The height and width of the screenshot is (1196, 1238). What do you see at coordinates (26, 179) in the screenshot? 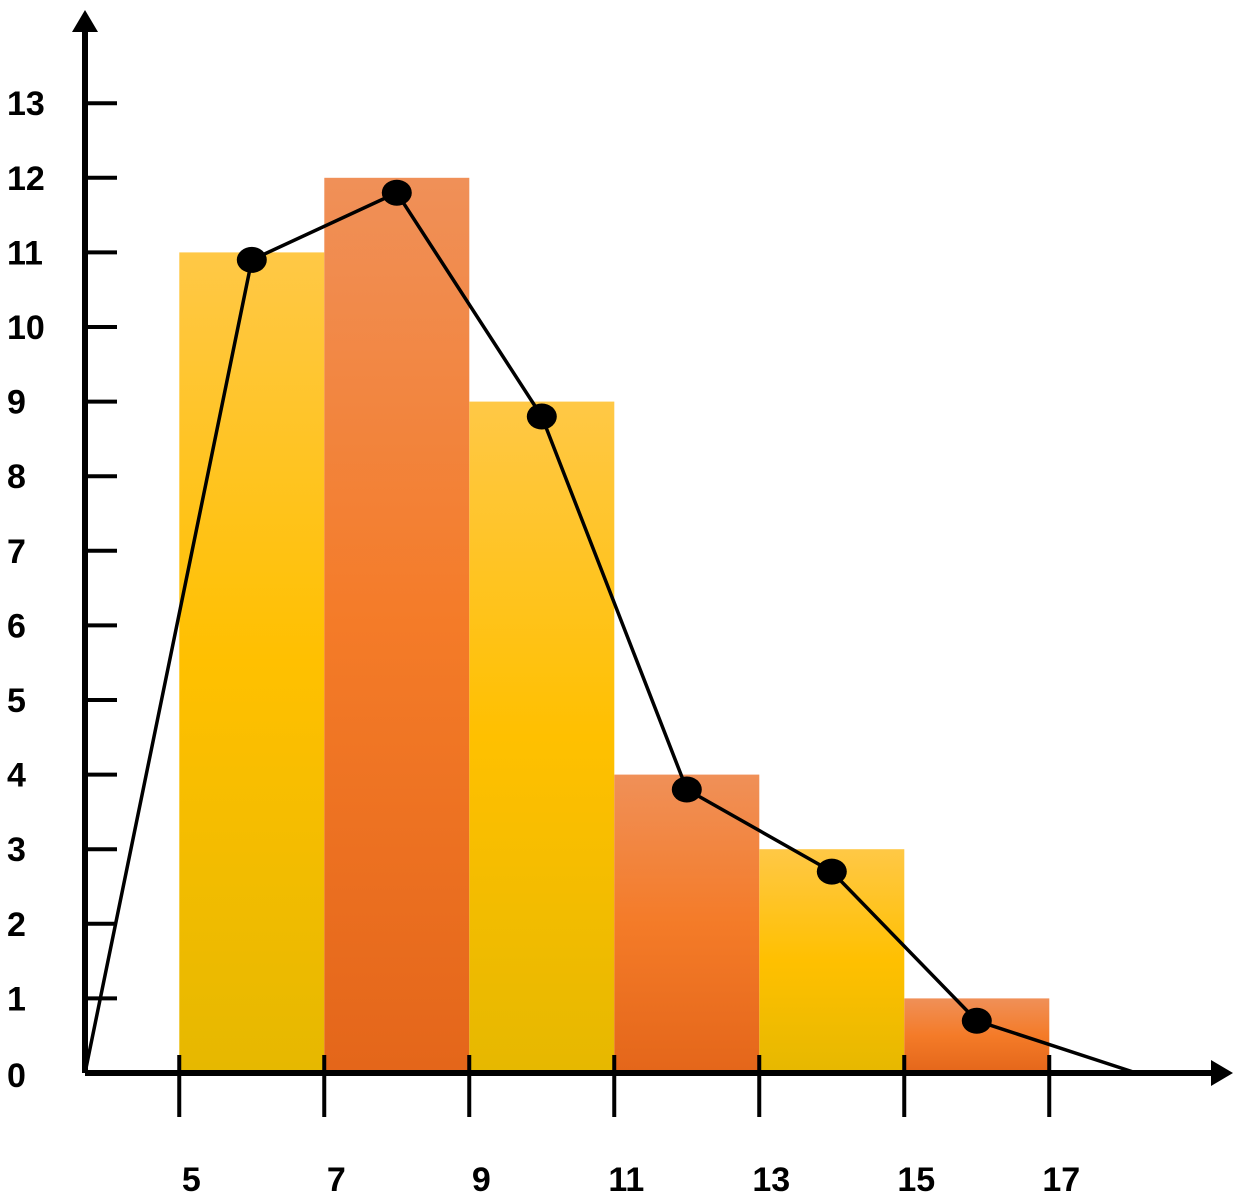
I see `y-tick-label: 12` at bounding box center [26, 179].